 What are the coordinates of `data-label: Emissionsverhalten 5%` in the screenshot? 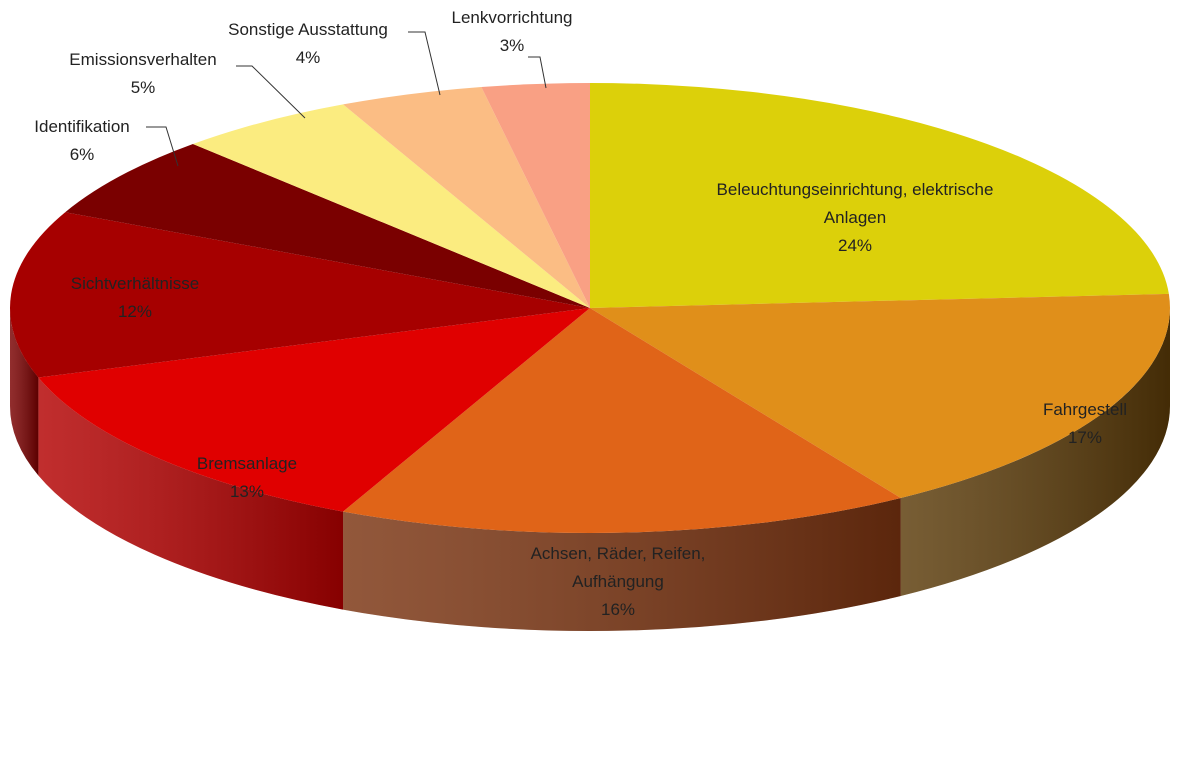 It's located at (142, 74).